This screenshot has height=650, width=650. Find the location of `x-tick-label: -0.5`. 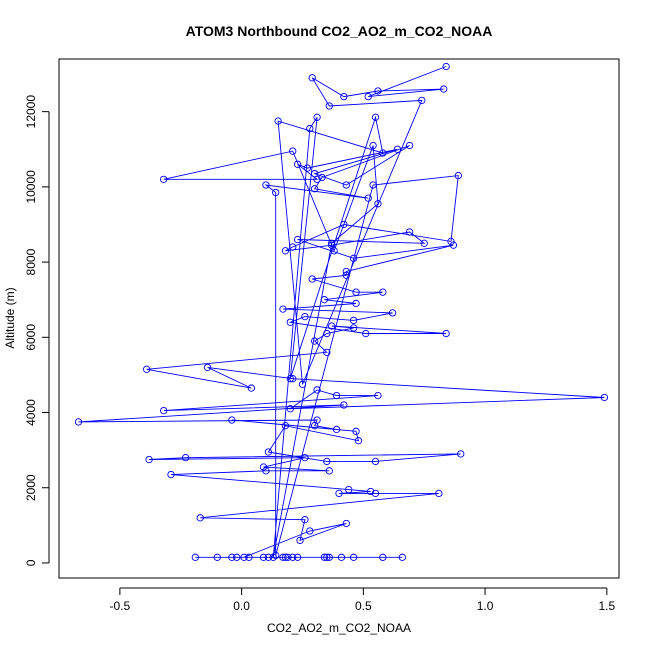

x-tick-label: -0.5 is located at coordinates (120, 606).